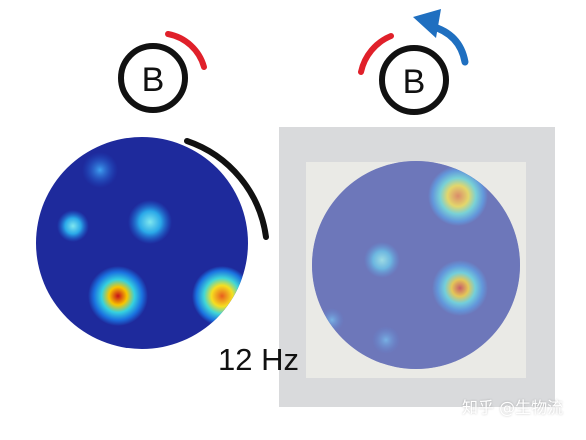 This screenshot has height=440, width=586. What do you see at coordinates (226, 189) in the screenshot?
I see `position-arc` at bounding box center [226, 189].